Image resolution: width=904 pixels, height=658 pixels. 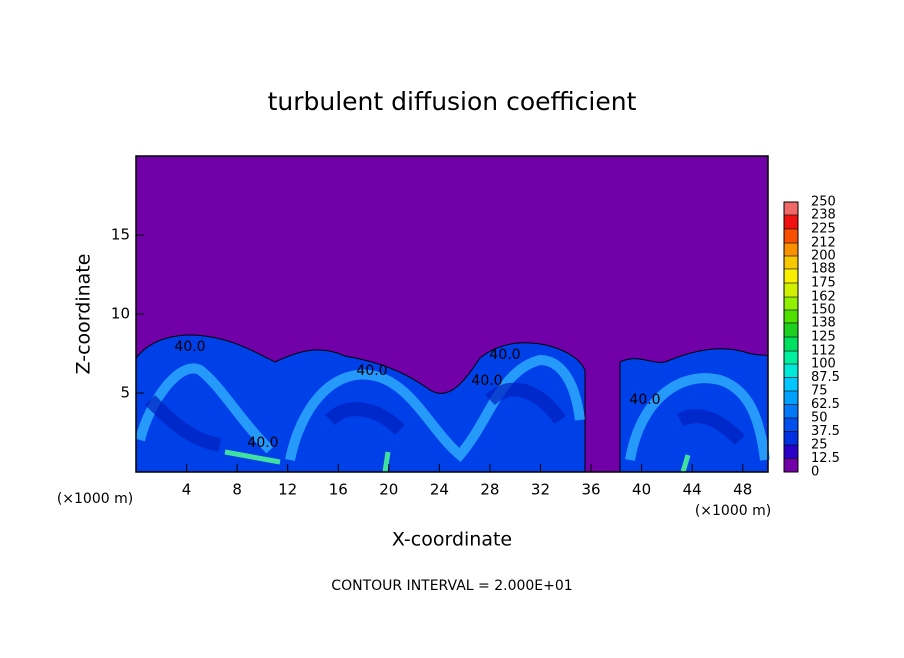 What do you see at coordinates (457, 461) in the screenshot?
I see `field-highlight` at bounding box center [457, 461].